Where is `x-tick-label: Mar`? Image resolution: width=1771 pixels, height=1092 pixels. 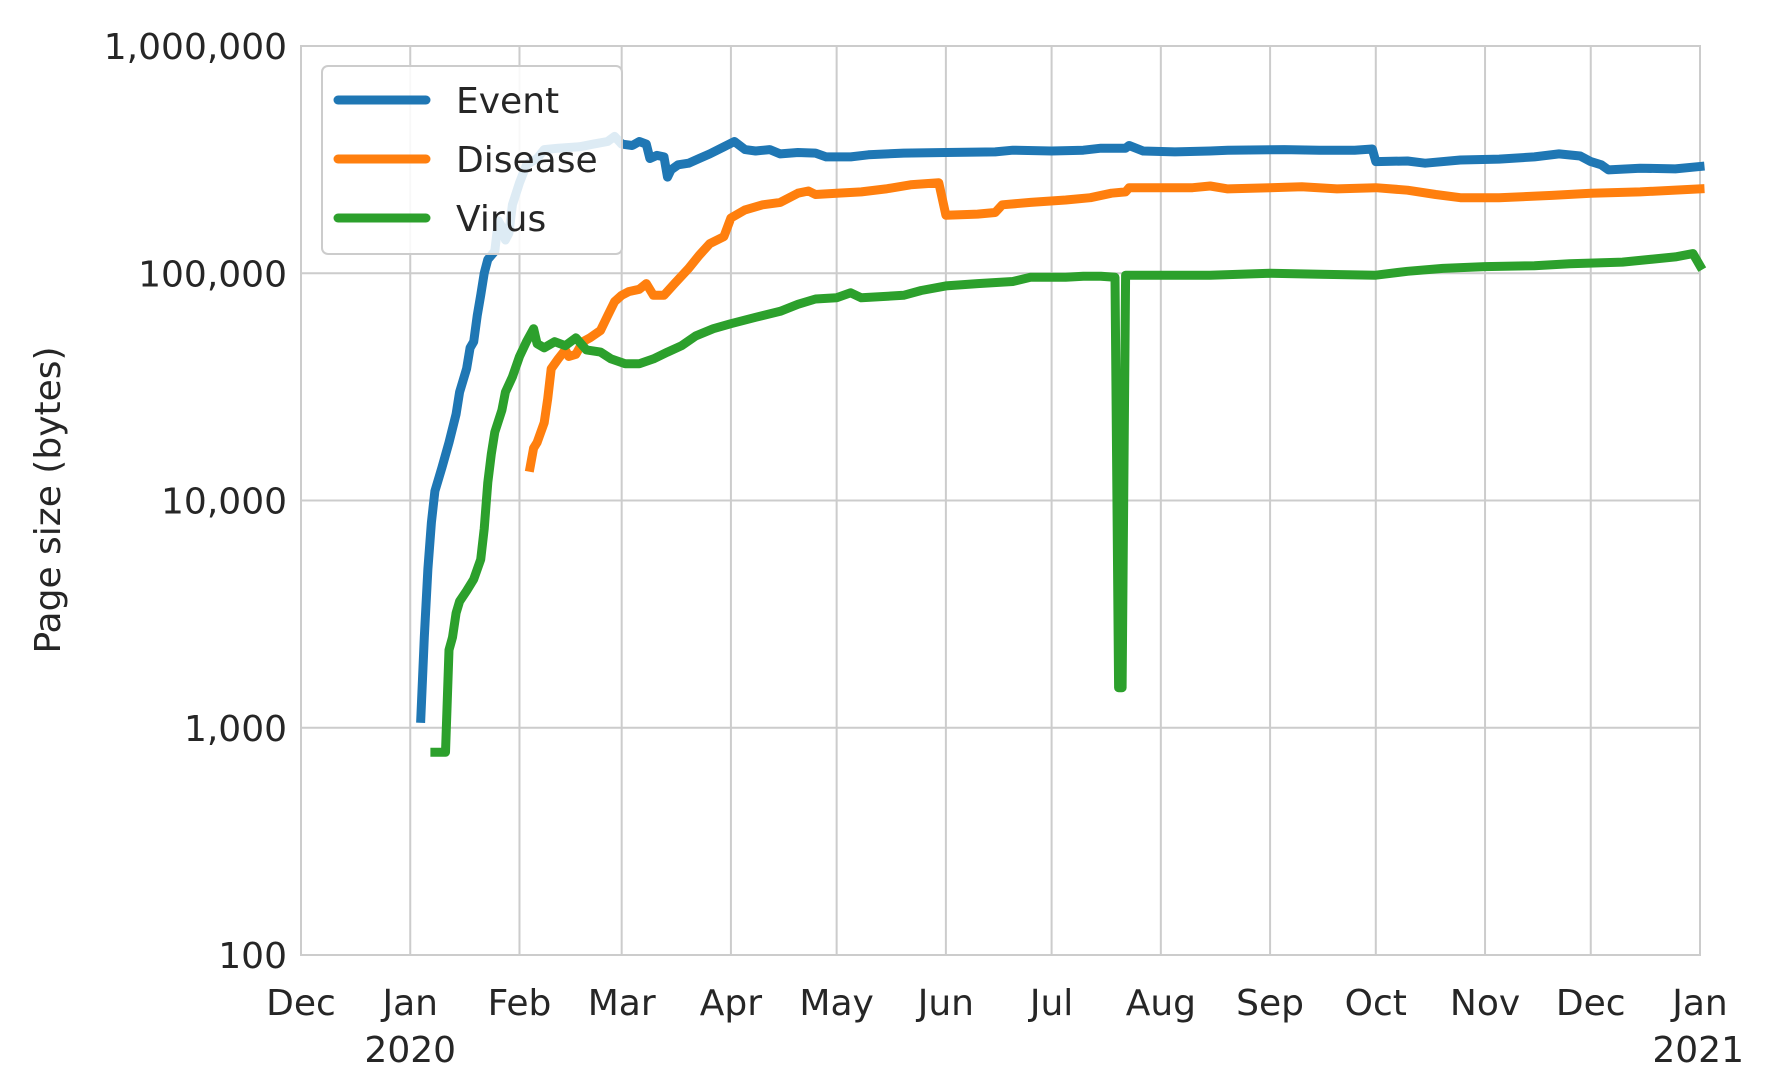
x-tick-label: Mar is located at coordinates (622, 1003).